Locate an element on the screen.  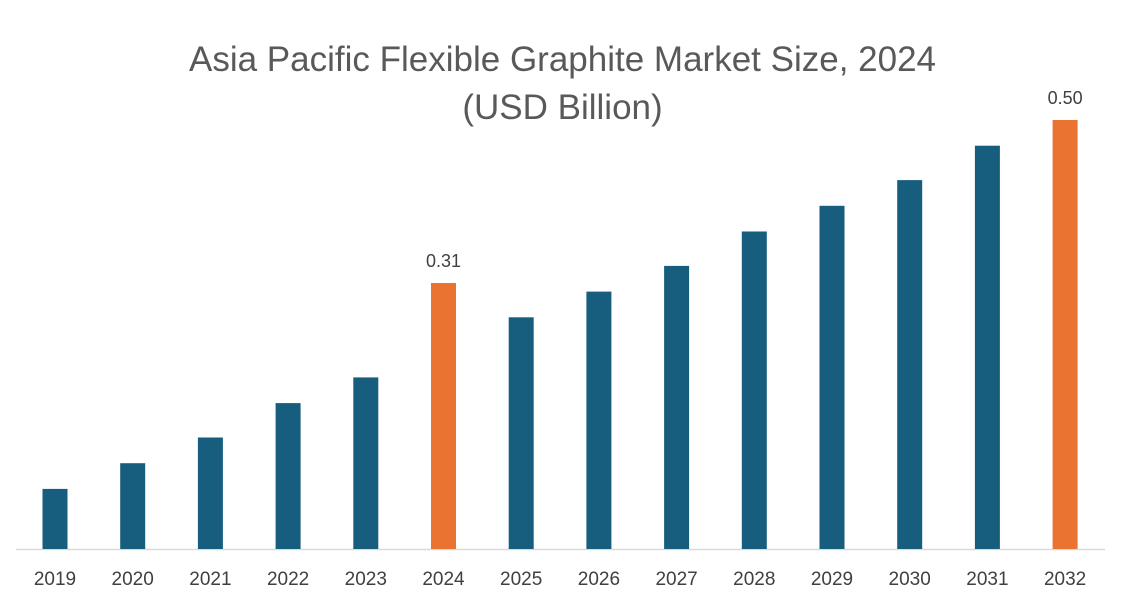
bar-2025 is located at coordinates (521, 433).